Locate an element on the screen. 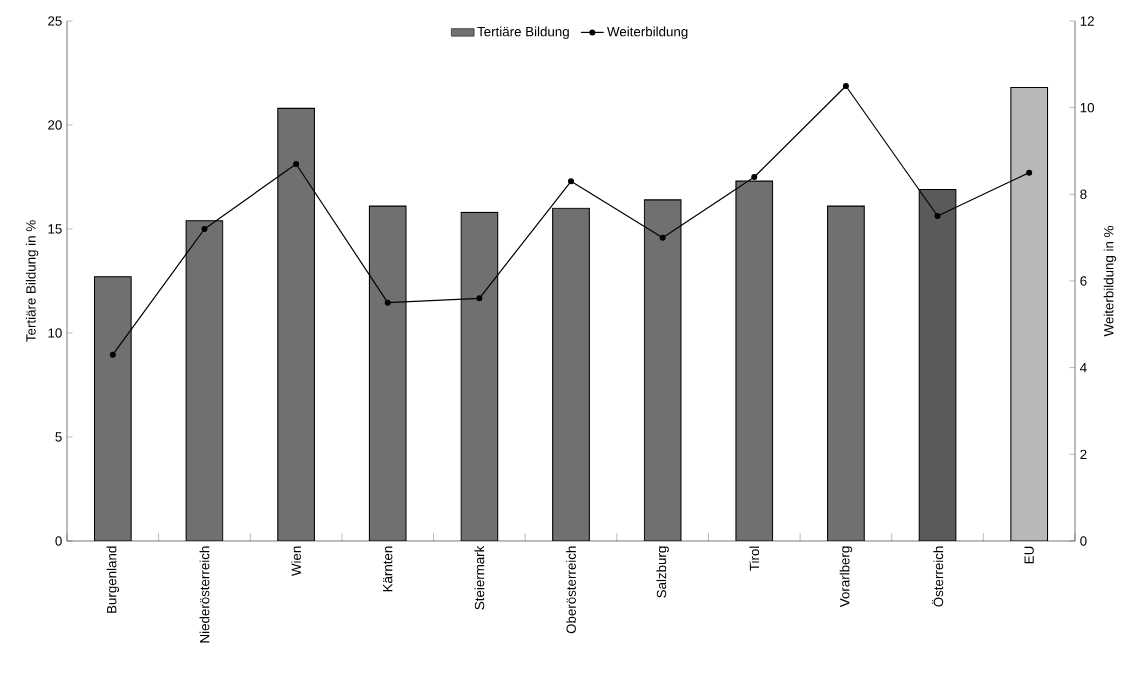 The width and height of the screenshot is (1130, 680). y2-tick-label: 6 is located at coordinates (1083, 281).